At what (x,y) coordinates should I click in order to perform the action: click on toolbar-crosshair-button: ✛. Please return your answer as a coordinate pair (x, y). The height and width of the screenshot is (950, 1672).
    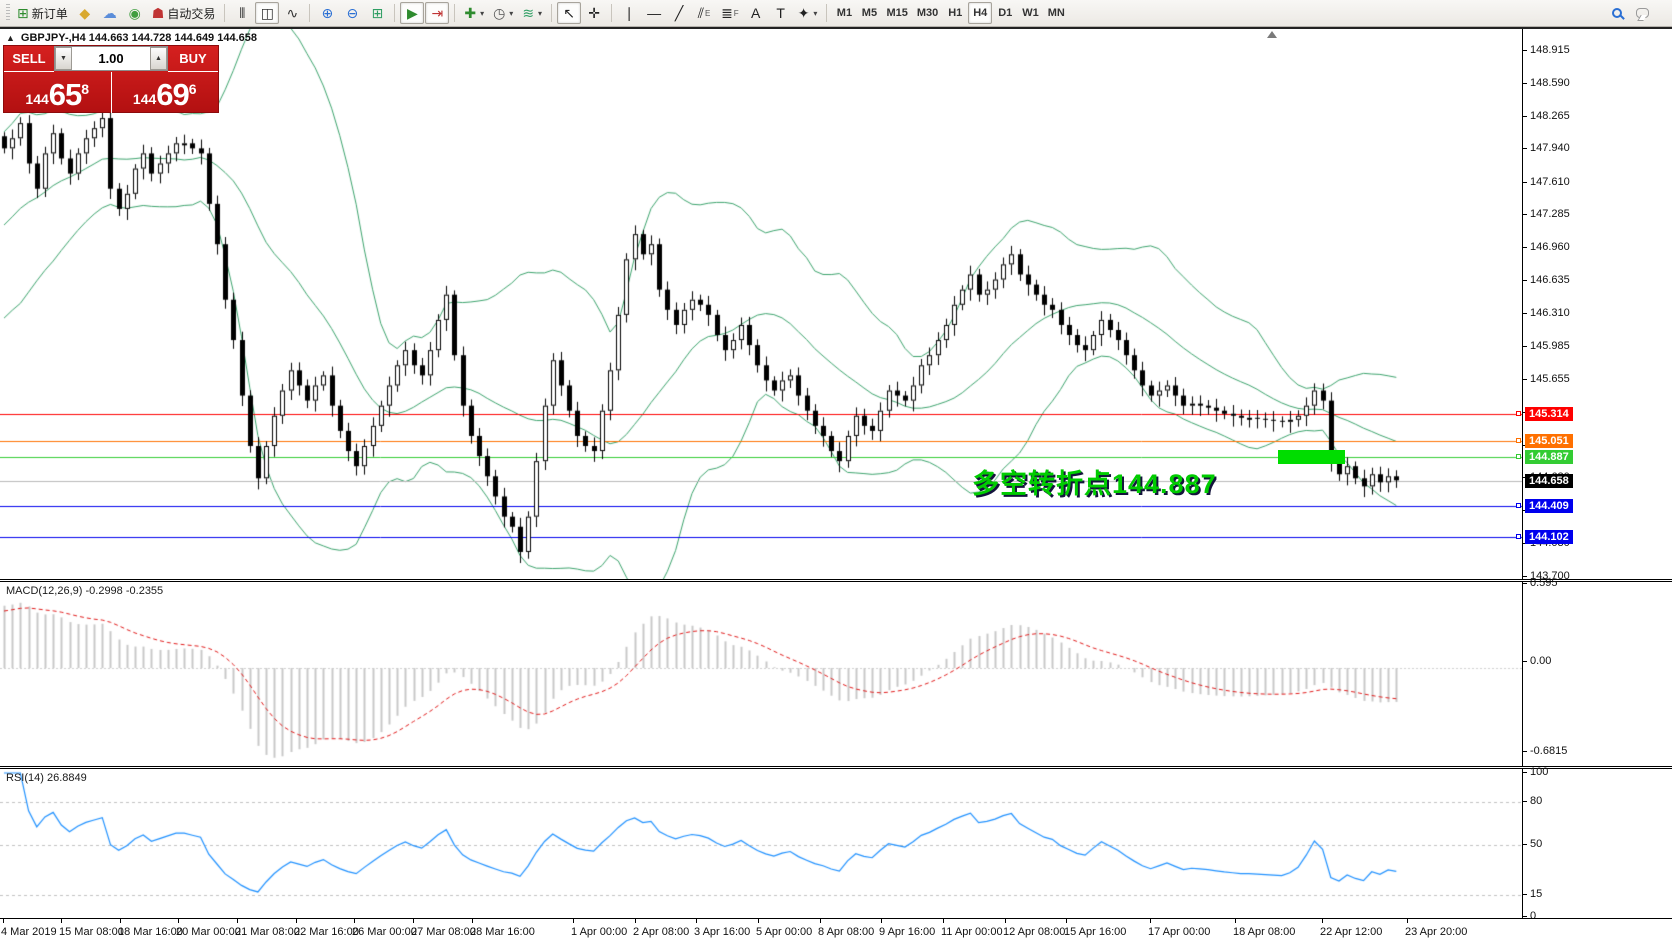
    Looking at the image, I should click on (594, 13).